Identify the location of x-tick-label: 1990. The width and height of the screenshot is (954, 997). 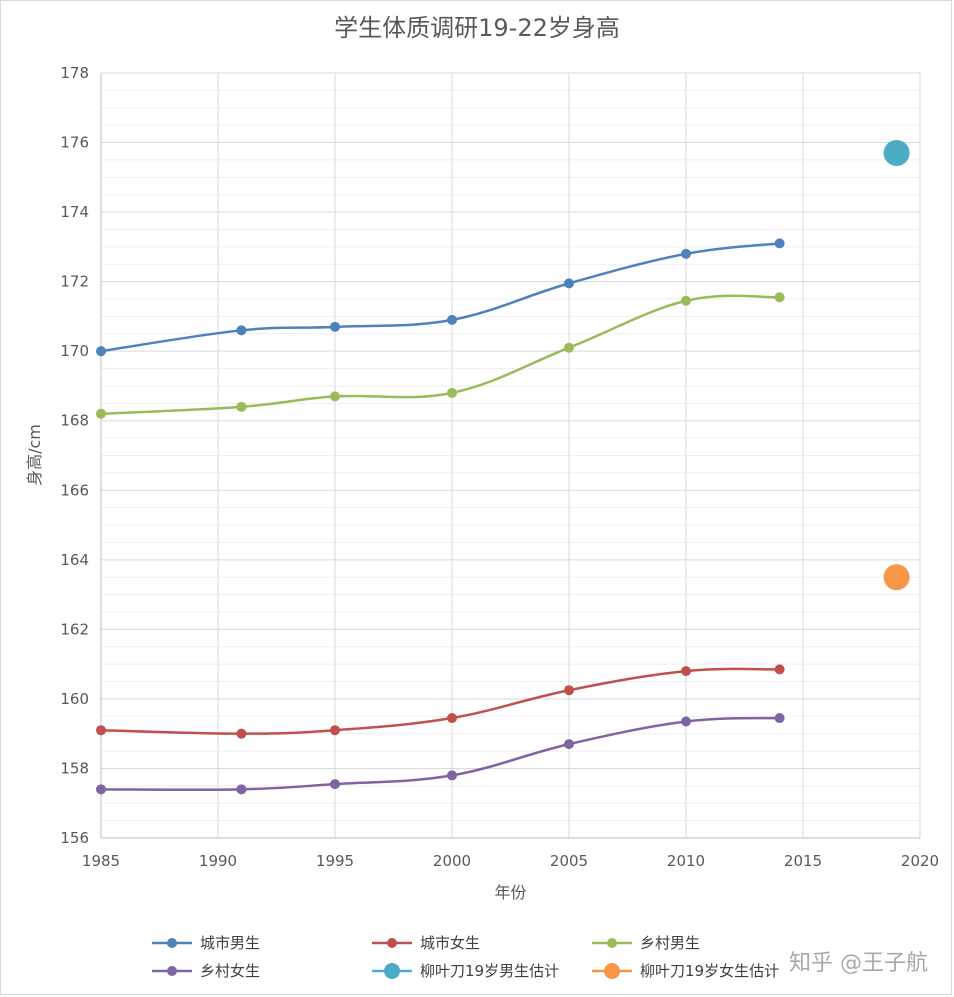
(218, 861).